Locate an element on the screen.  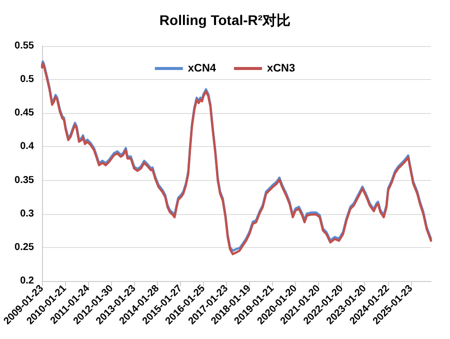
legend-label: xCN4 is located at coordinates (202, 68).